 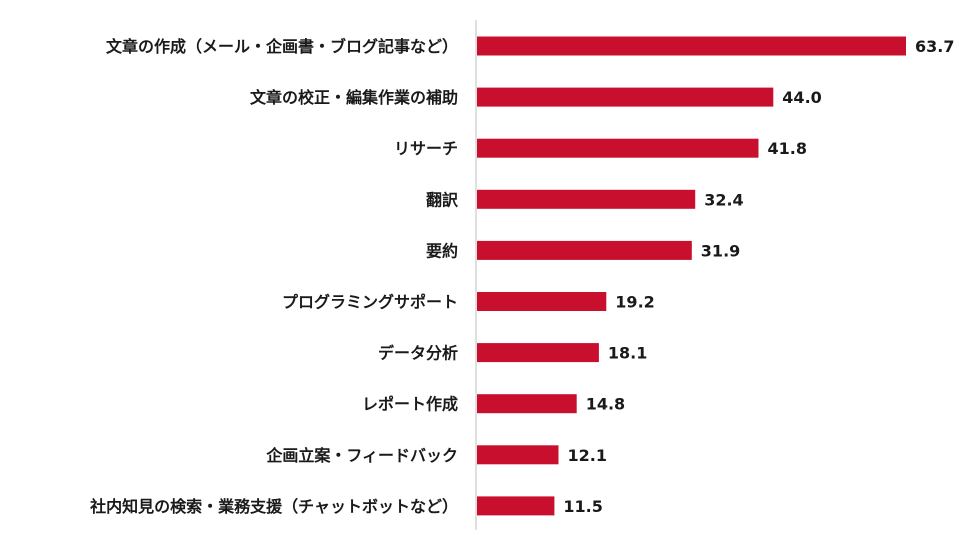 I want to click on category-label-0: 文章の作成（メール・企画書・ブログ記事など）, so click(x=282, y=46).